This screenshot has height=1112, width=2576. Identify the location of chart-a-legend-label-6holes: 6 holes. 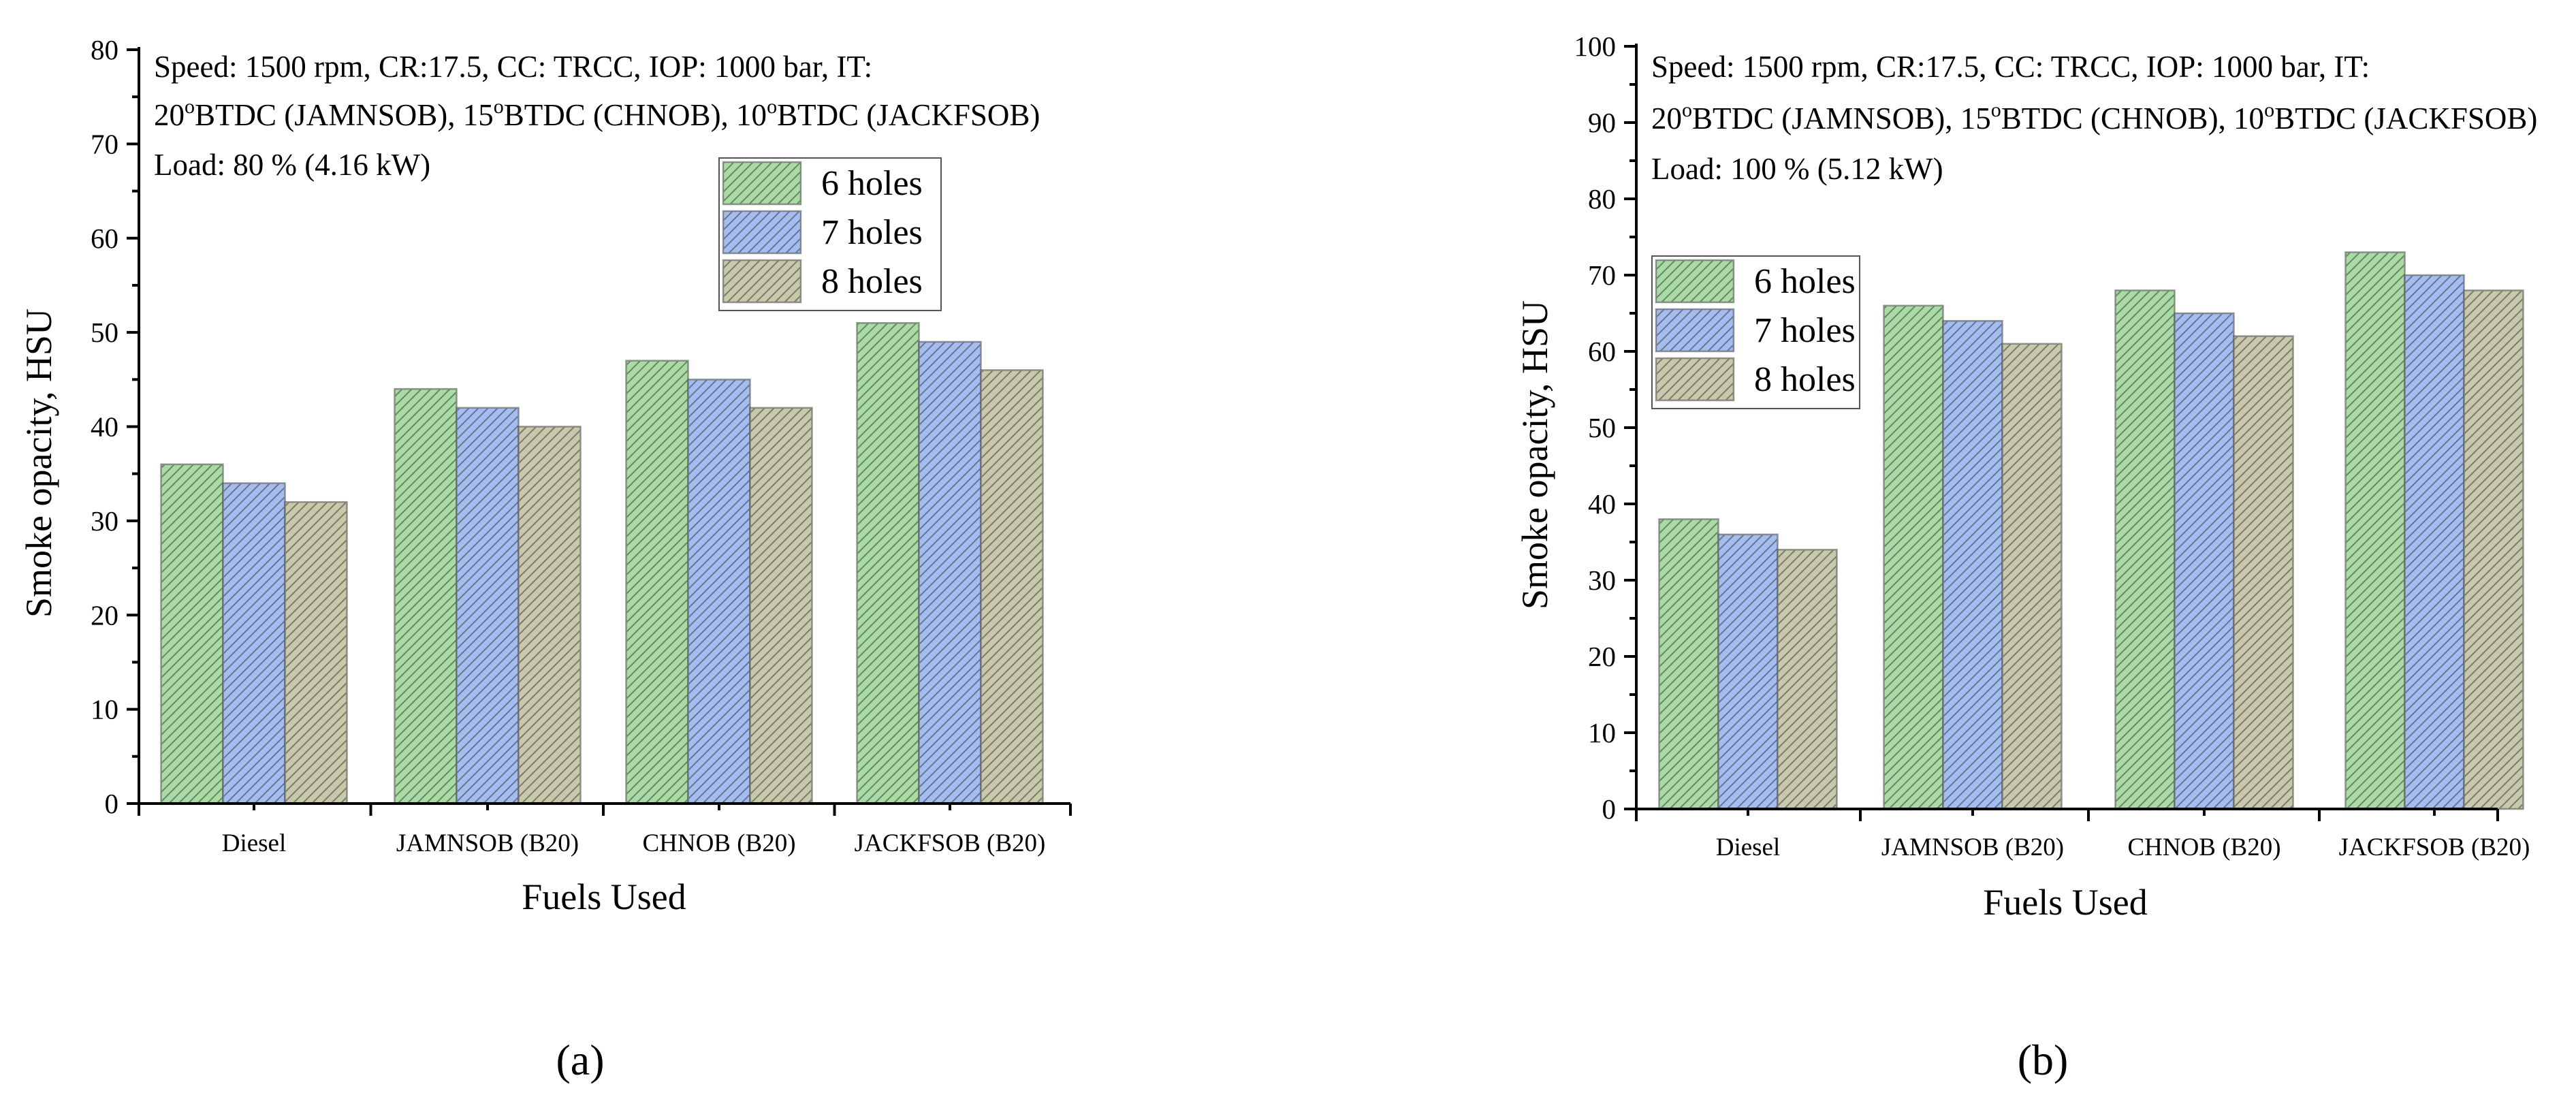
(872, 183).